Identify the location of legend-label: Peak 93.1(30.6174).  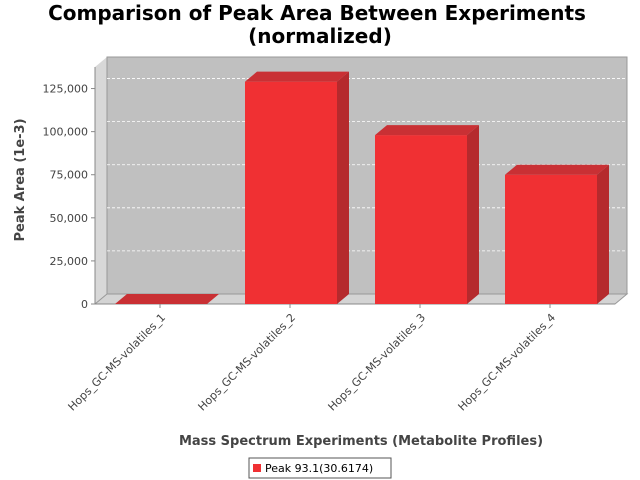
(319, 468).